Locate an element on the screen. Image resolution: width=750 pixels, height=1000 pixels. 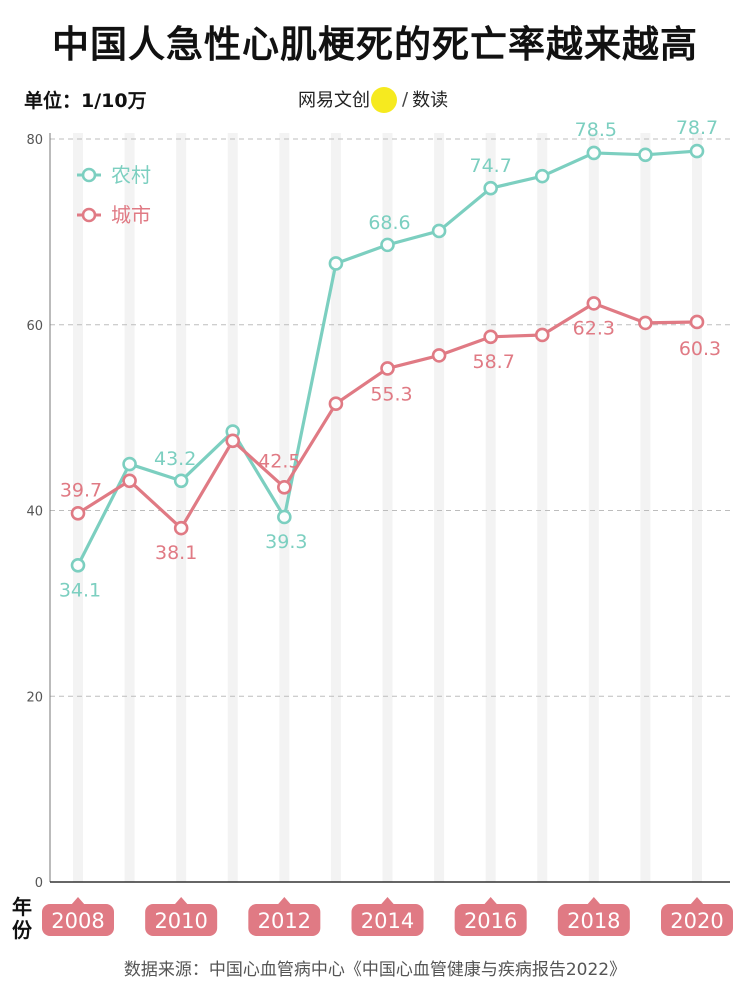
data-label: 60.3 is located at coordinates (700, 349).